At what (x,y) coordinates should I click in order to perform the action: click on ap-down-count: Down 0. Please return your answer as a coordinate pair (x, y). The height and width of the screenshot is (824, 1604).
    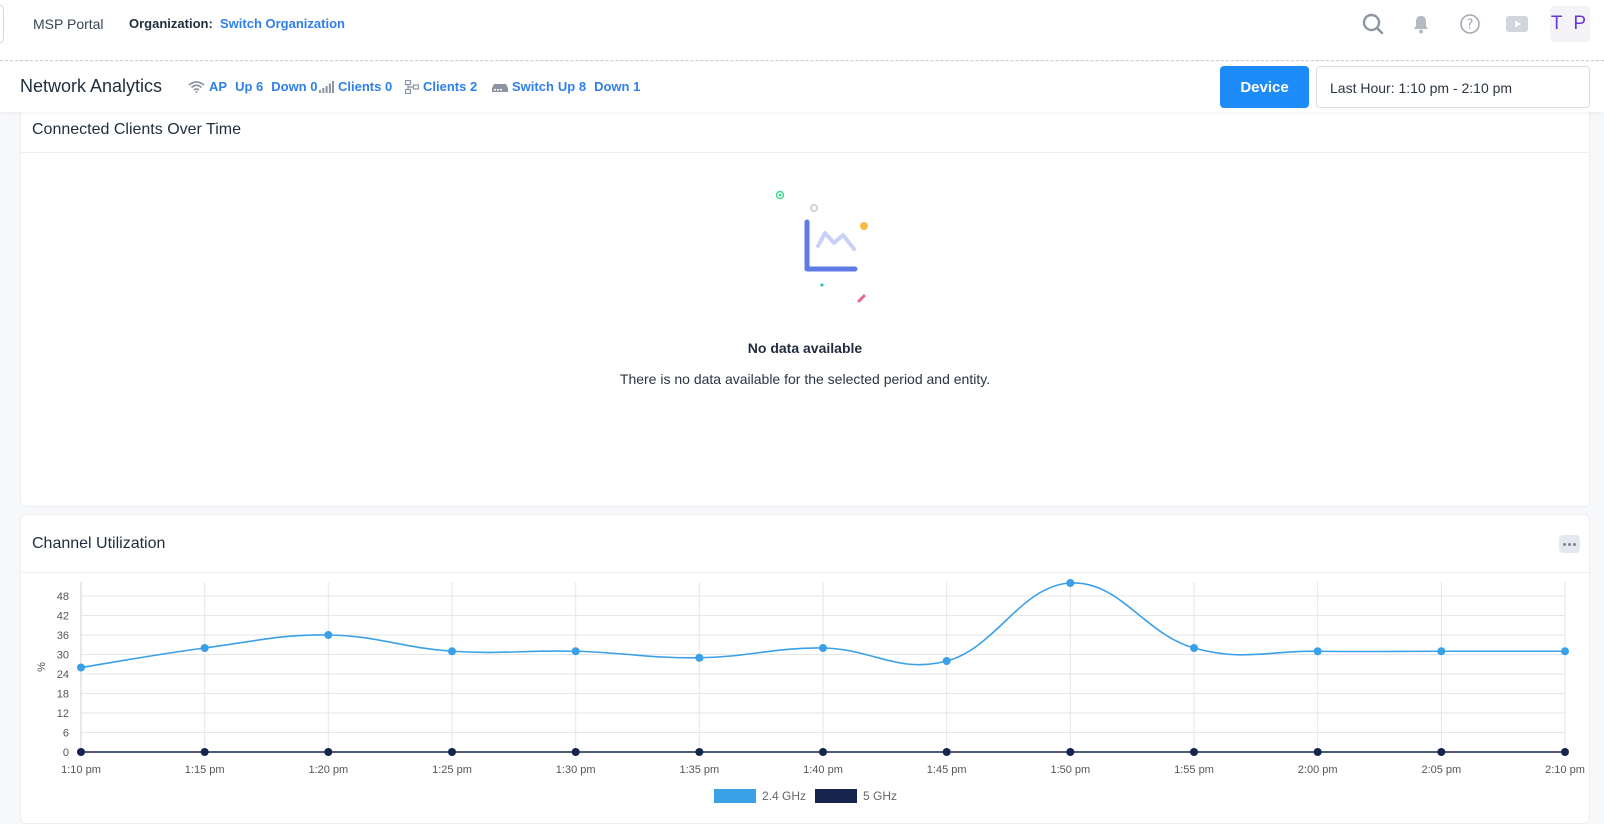
    Looking at the image, I should click on (294, 86).